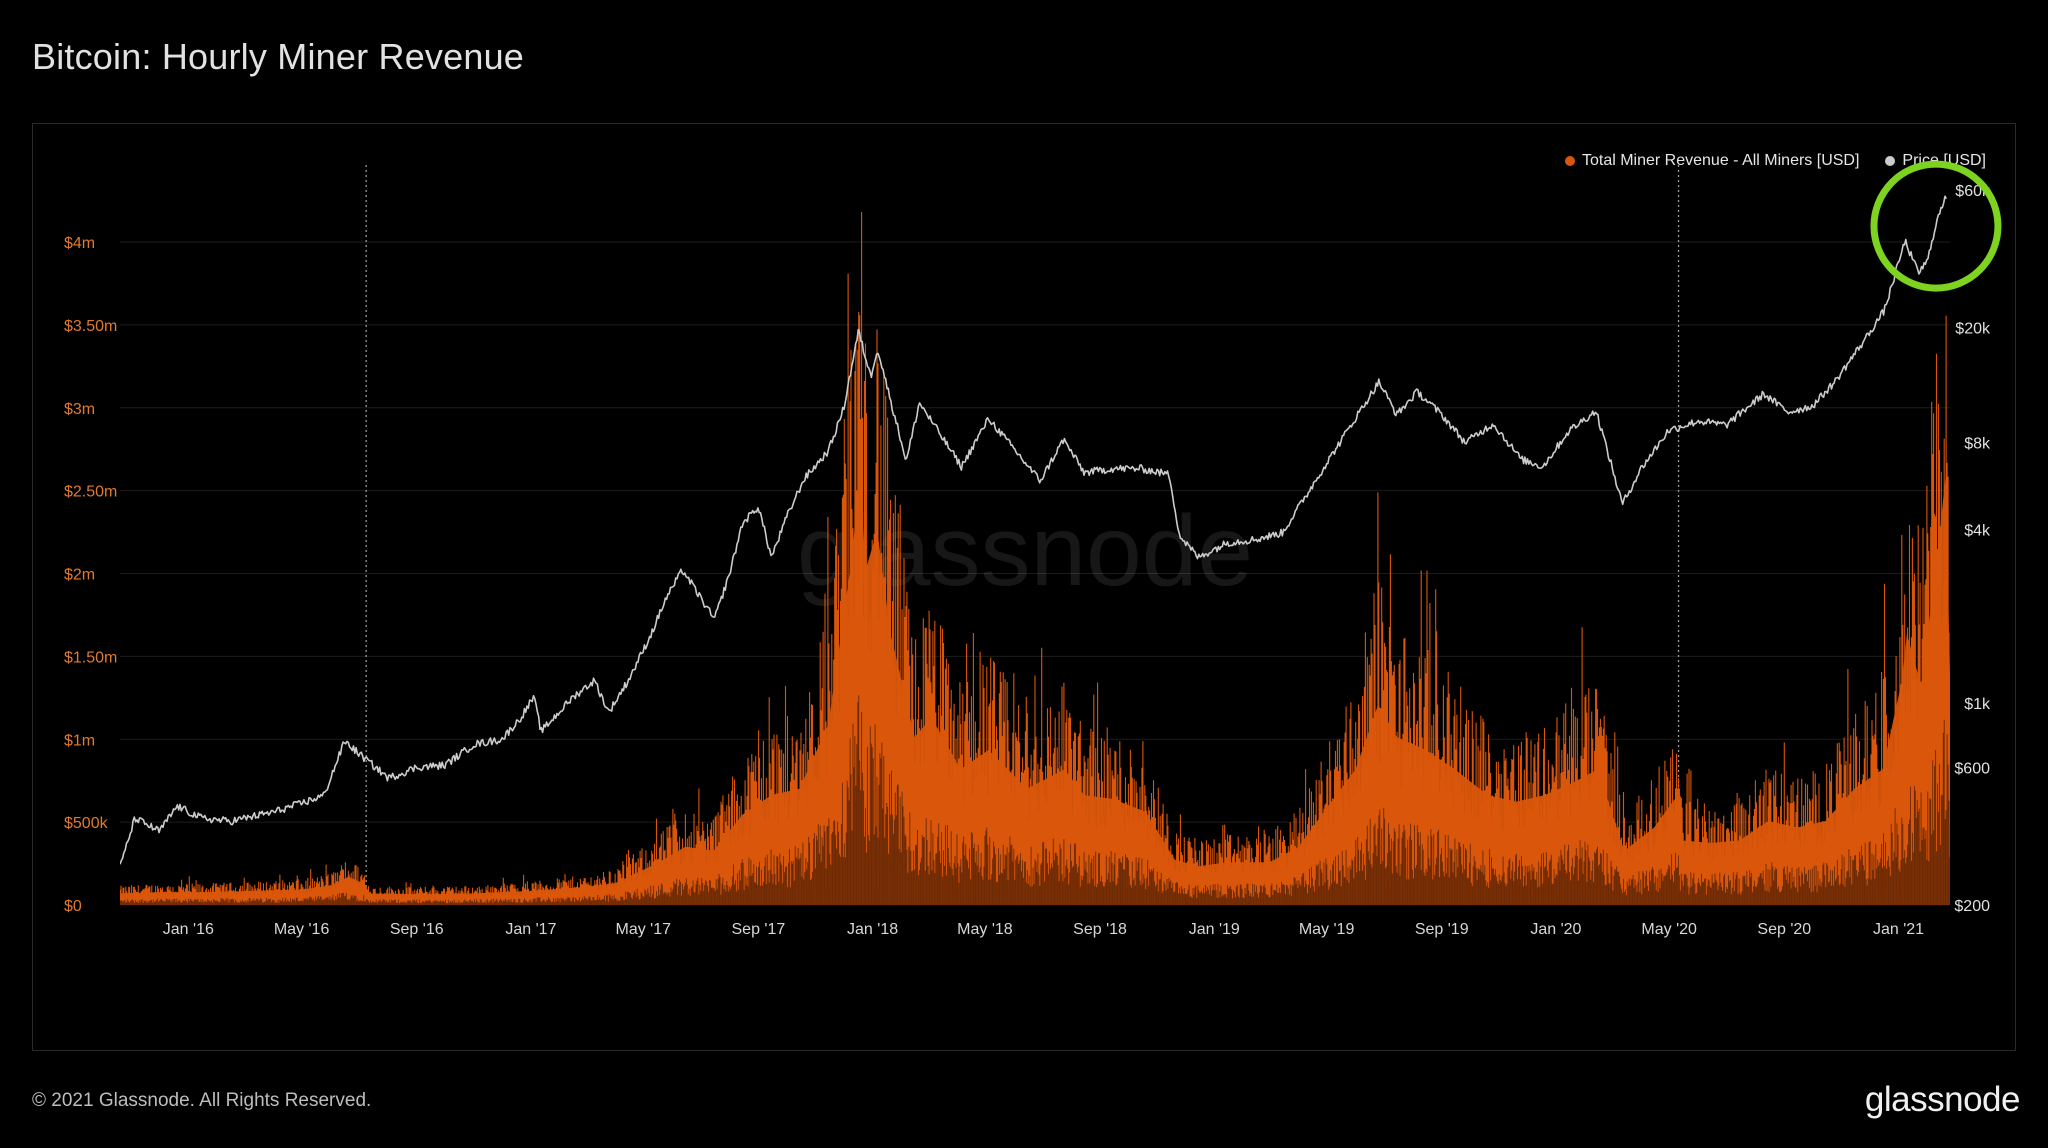 This screenshot has width=2048, height=1148. I want to click on left-axis: $0 $500k $1m $1.50m $2m $2.50m $3m $3.50m $4m, so click(90, 575).